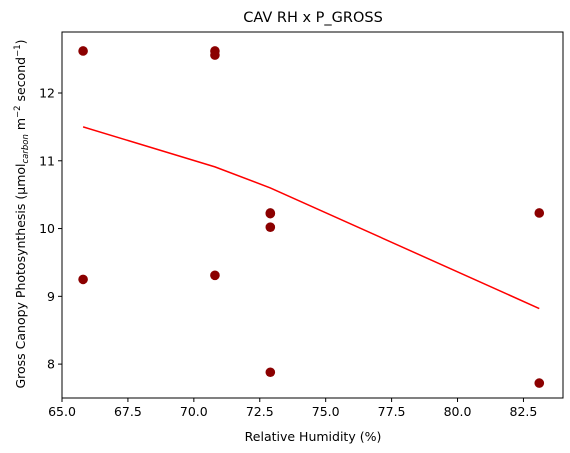 The height and width of the screenshot is (453, 570). I want to click on x-tick-label: 80.0, so click(458, 411).